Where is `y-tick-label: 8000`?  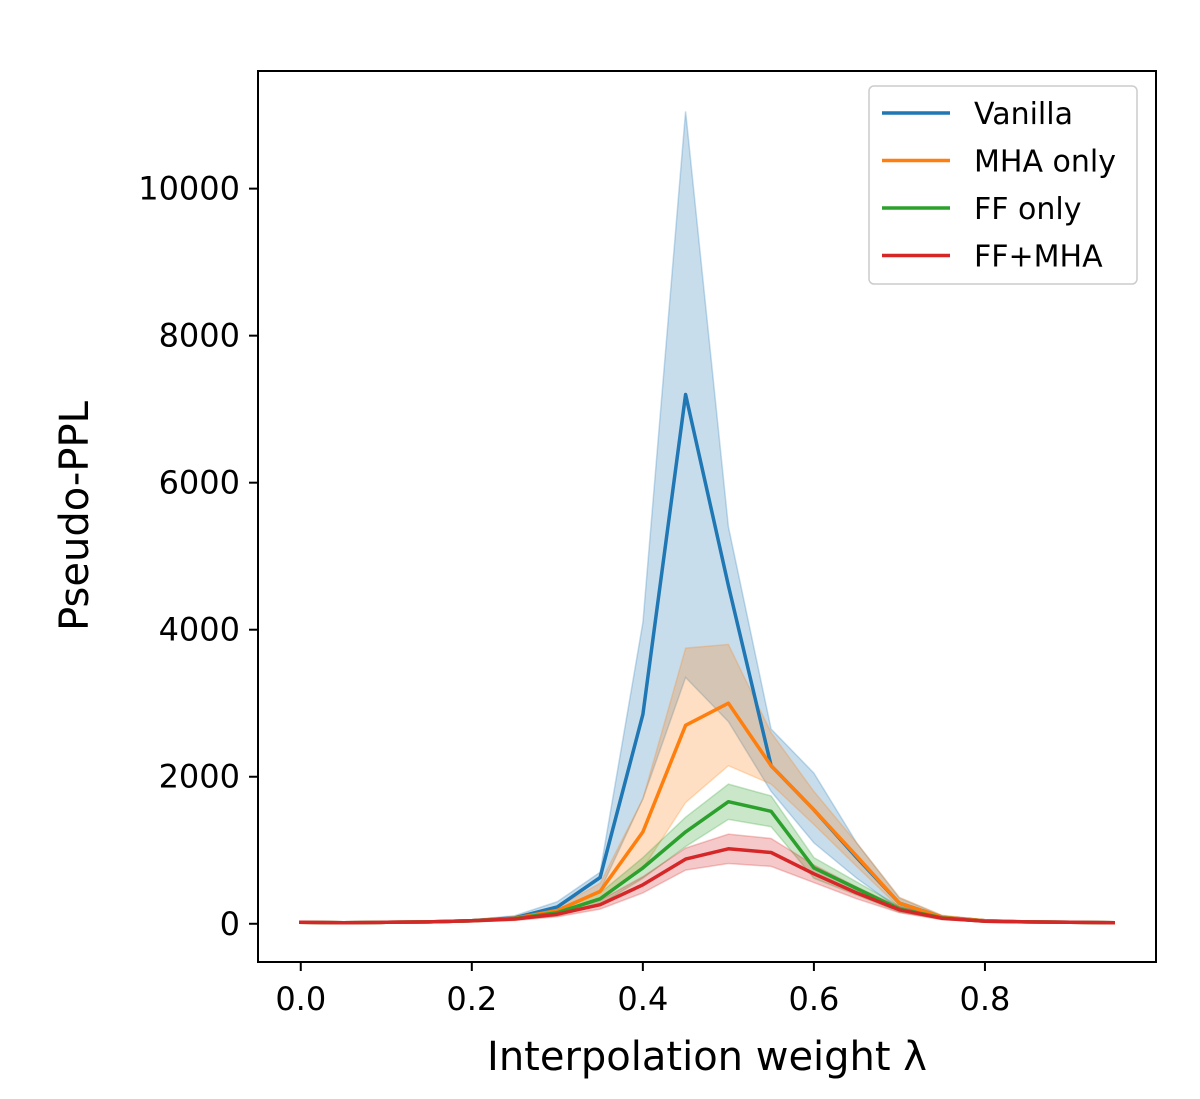
y-tick-label: 8000 is located at coordinates (199, 336).